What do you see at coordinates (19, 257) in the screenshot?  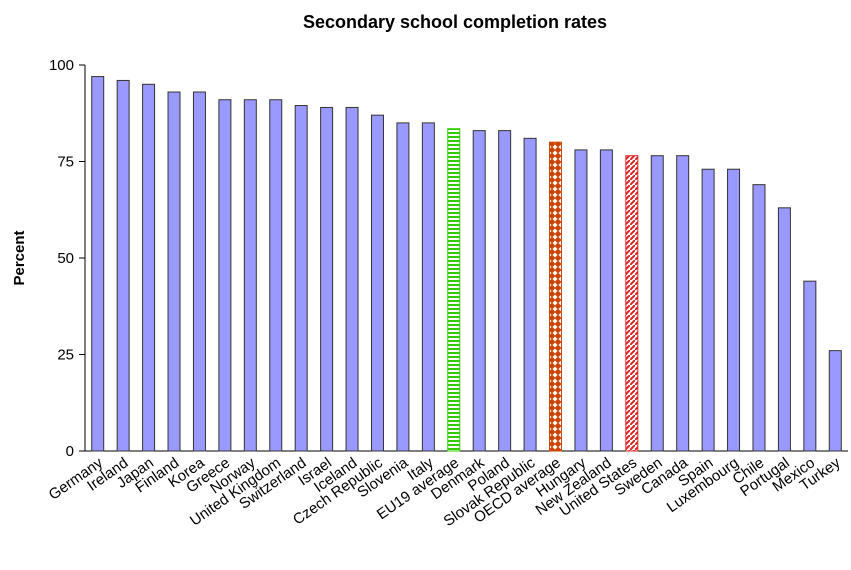 I see `y-axis-label: Percent` at bounding box center [19, 257].